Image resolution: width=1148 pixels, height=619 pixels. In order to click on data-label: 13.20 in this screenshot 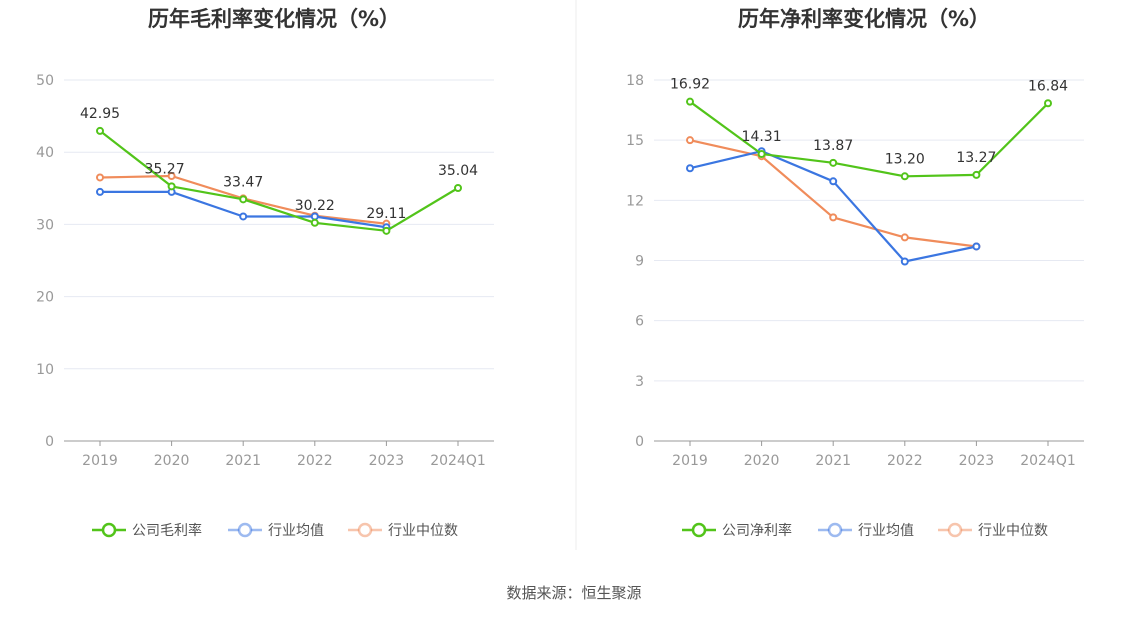, I will do `click(905, 159)`.